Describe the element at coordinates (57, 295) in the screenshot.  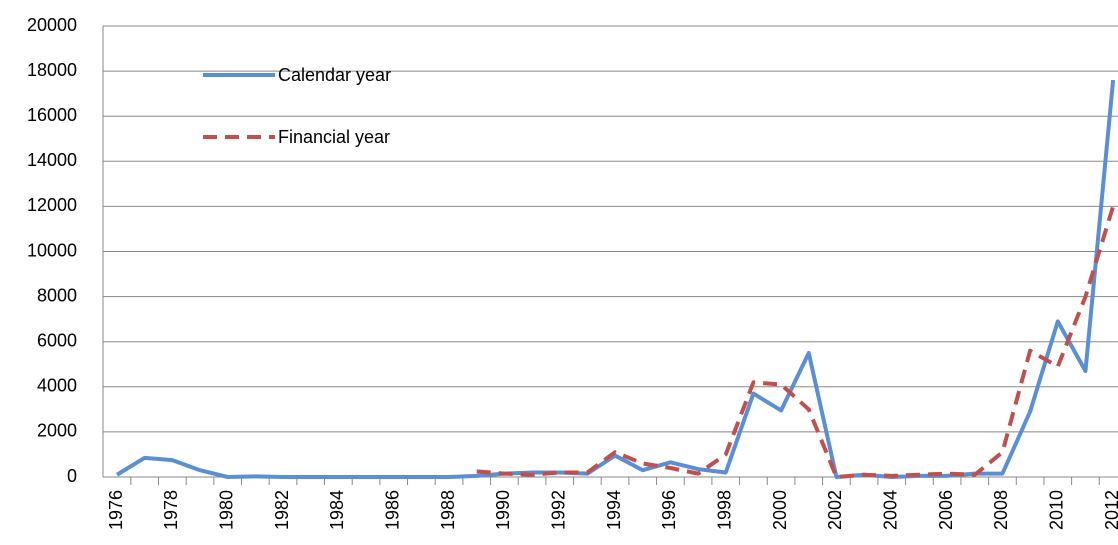
I see `y-tick-label: 8000` at that location.